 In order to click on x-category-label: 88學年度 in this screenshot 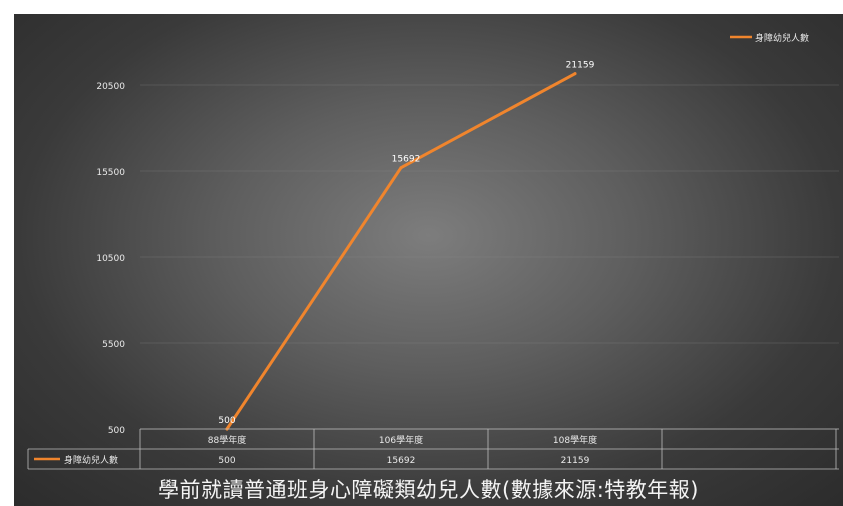, I will do `click(227, 440)`.